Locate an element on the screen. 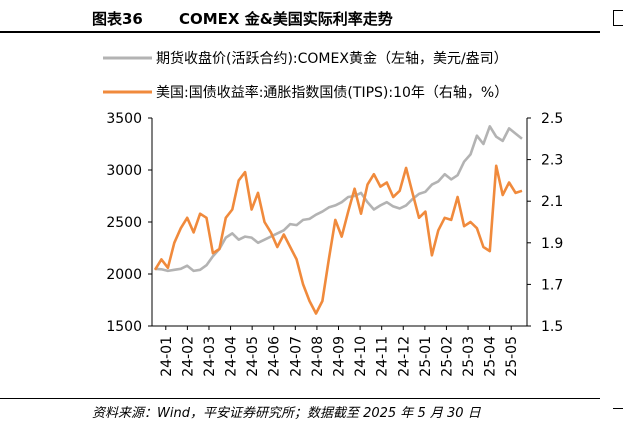 The image size is (623, 433). adjacent-panel-edge is located at coordinates (618, 18).